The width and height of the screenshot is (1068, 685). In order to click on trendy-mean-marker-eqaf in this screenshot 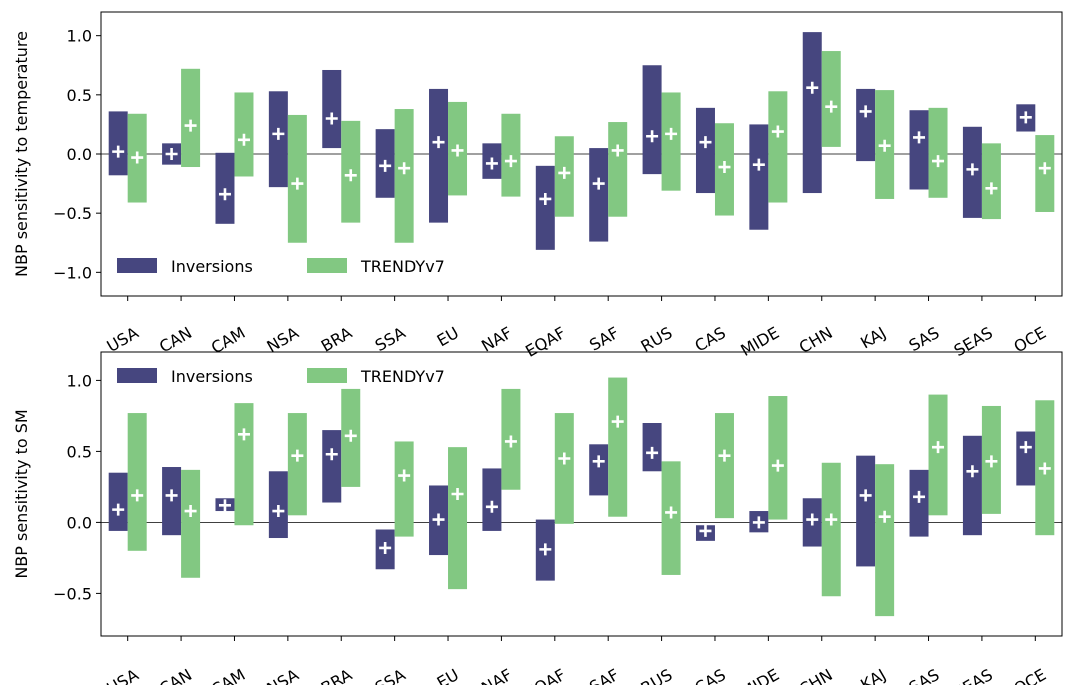, I will do `click(564, 172)`.